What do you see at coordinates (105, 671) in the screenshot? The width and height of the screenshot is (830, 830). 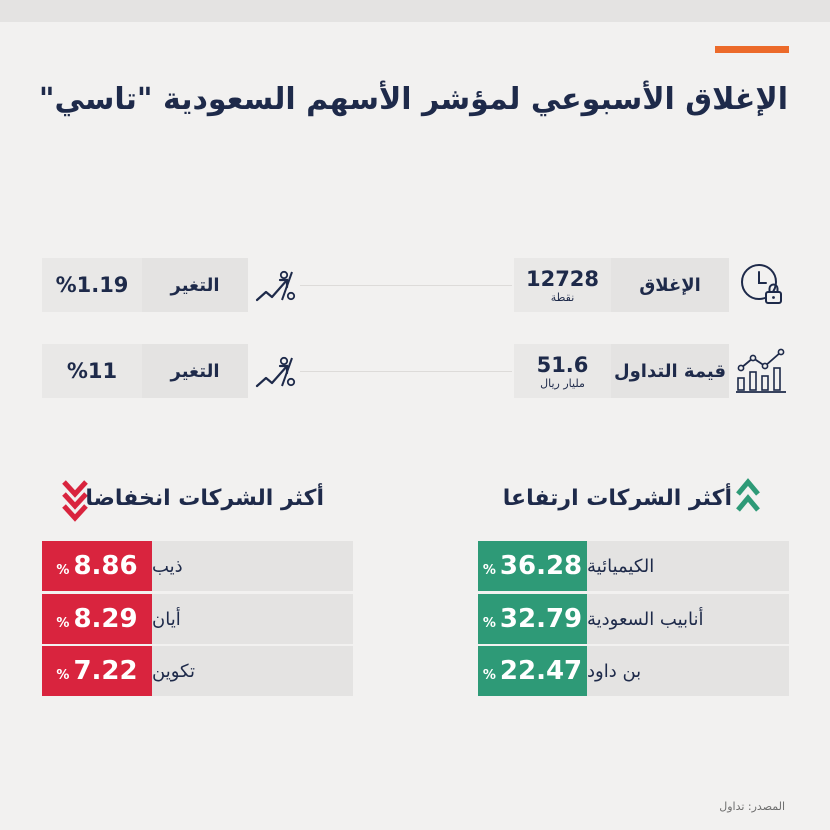 I see `change-number: 7.22` at bounding box center [105, 671].